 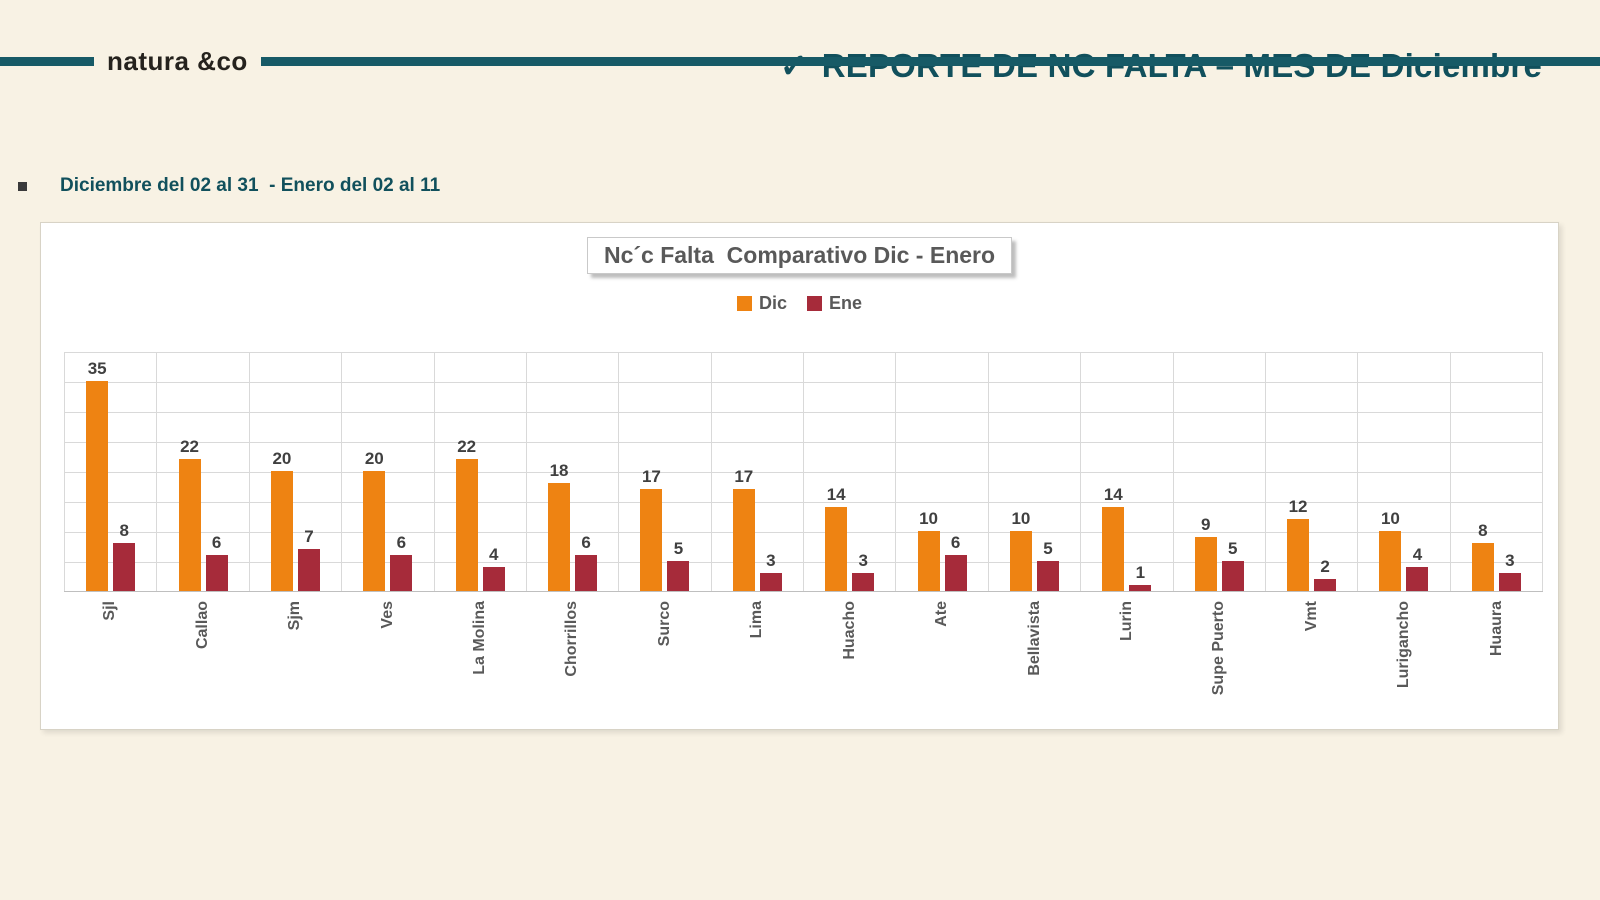 What do you see at coordinates (97, 369) in the screenshot?
I see `bar-value-label: 35` at bounding box center [97, 369].